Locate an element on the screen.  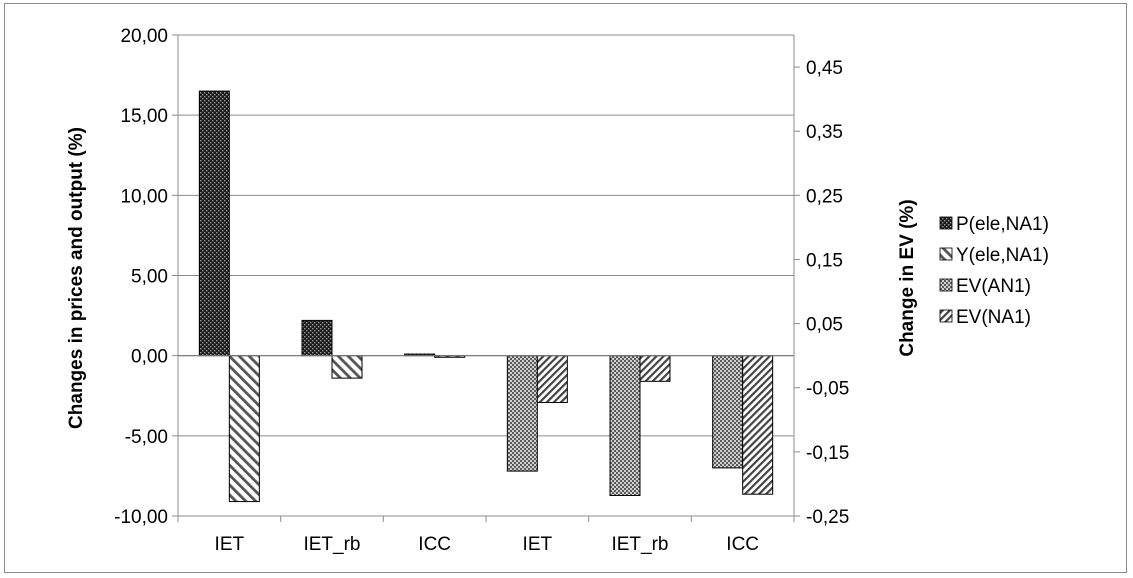
right-tick-label: 0,45 is located at coordinates (824, 68).